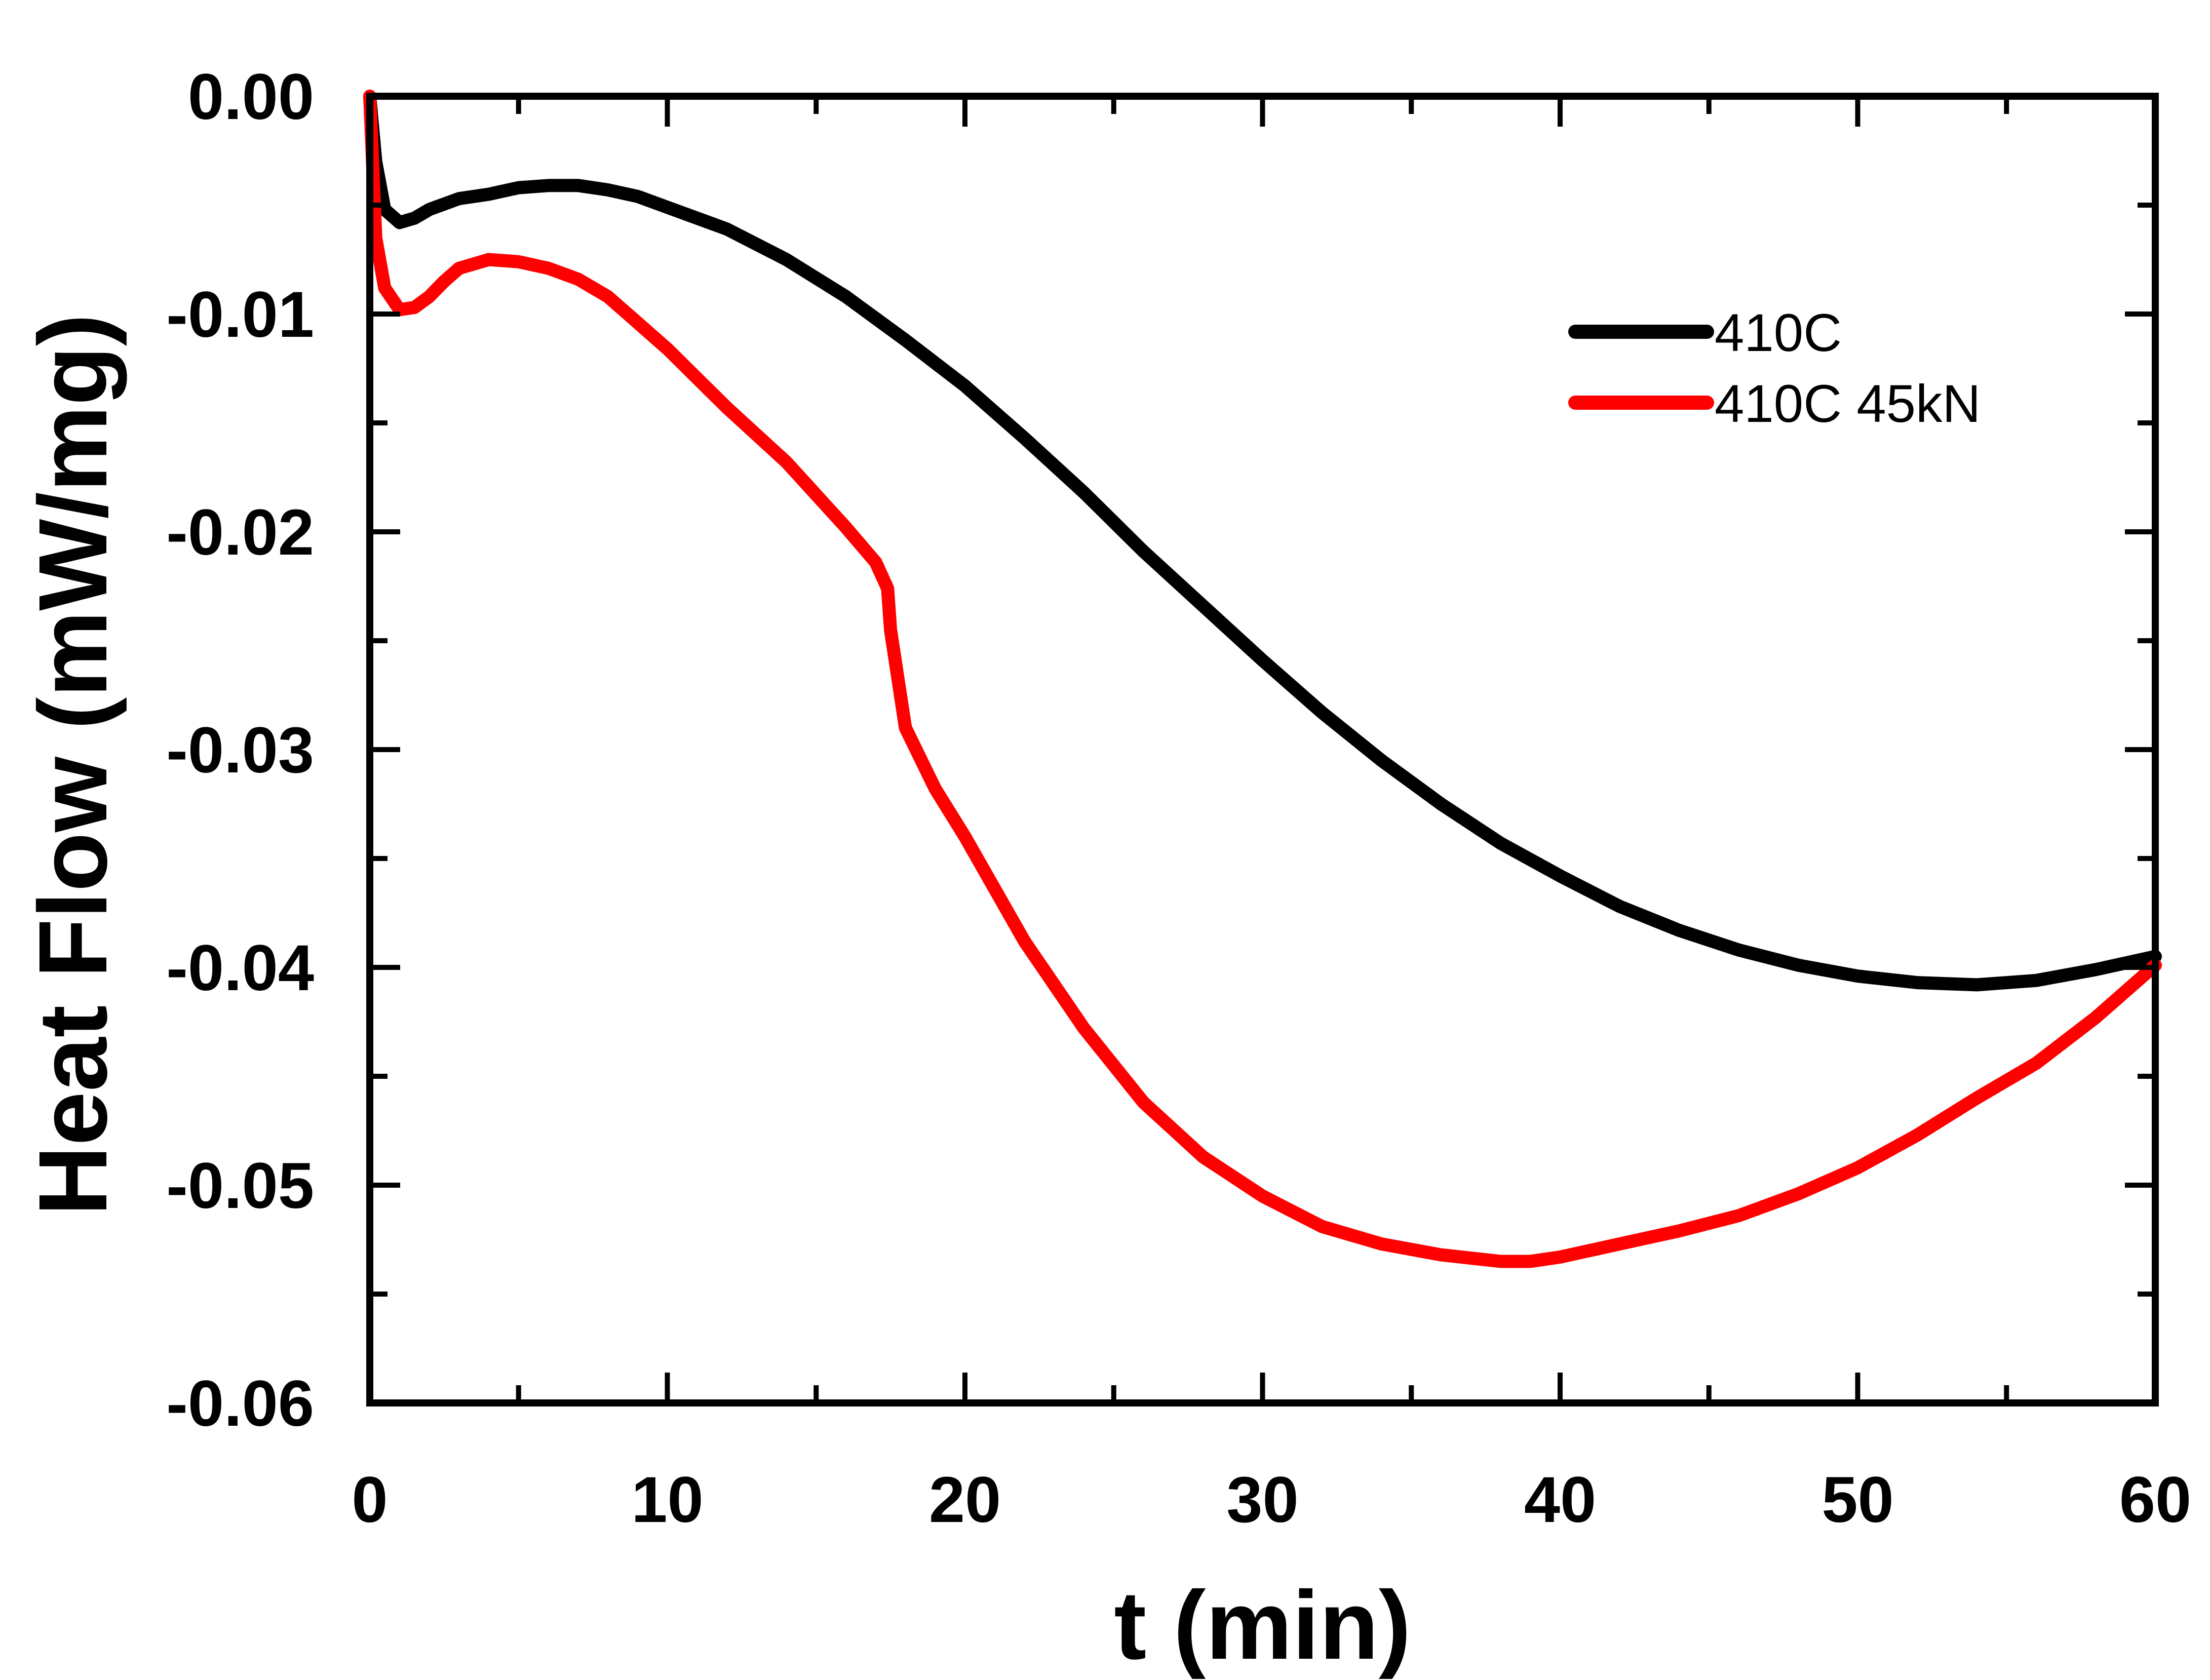 The image size is (2210, 1680). What do you see at coordinates (240, 532) in the screenshot?
I see `y-tick-label: -0.02` at bounding box center [240, 532].